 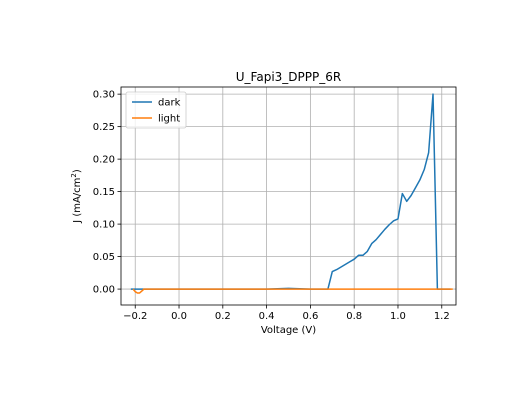 I want to click on x-tick-label: 0.4, so click(x=267, y=316).